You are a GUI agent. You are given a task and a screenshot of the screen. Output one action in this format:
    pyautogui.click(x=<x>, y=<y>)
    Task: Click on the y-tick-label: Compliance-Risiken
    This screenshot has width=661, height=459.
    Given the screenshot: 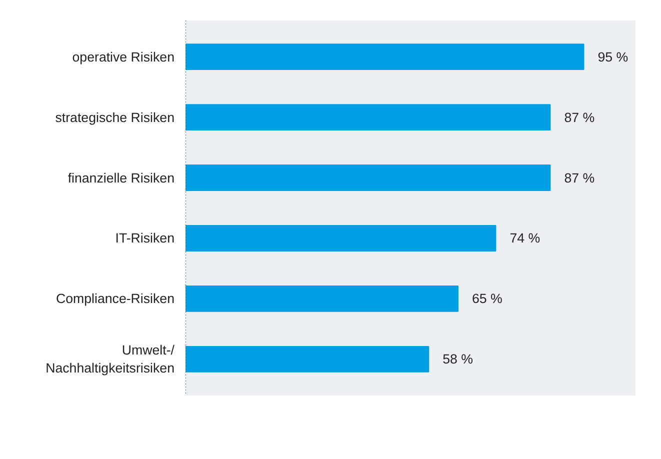 What is the action you would take?
    pyautogui.click(x=115, y=298)
    